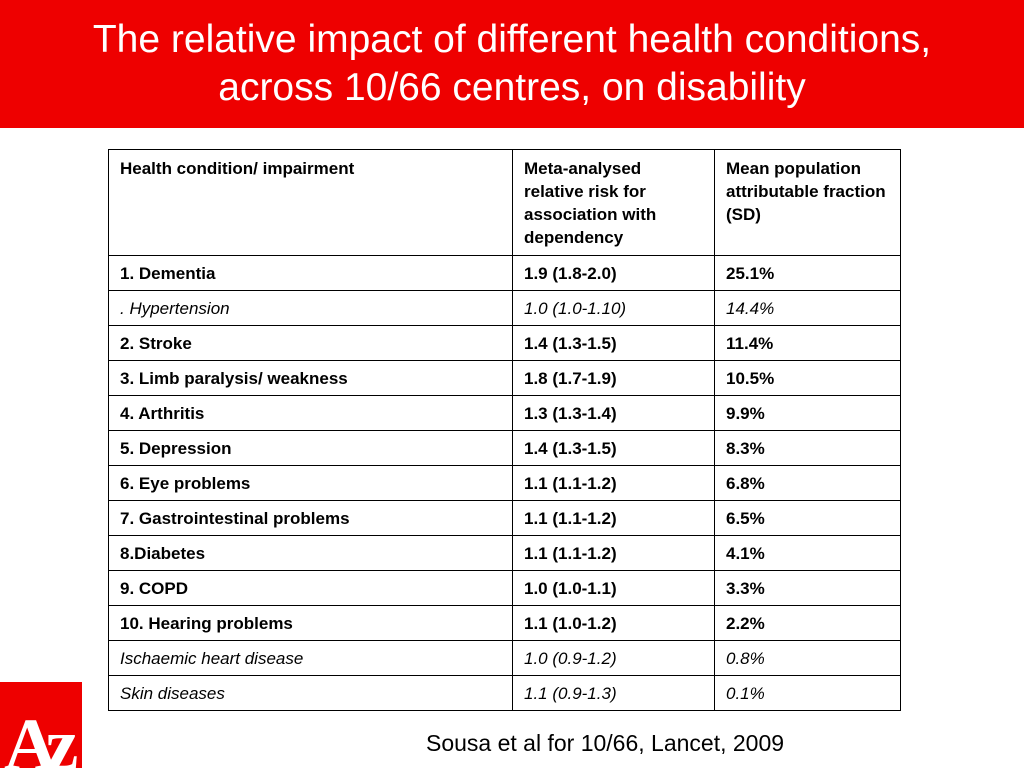 The height and width of the screenshot is (768, 1024). Describe the element at coordinates (310, 378) in the screenshot. I see `cell-condition: 3. Limb paralysis/ weakness` at that location.